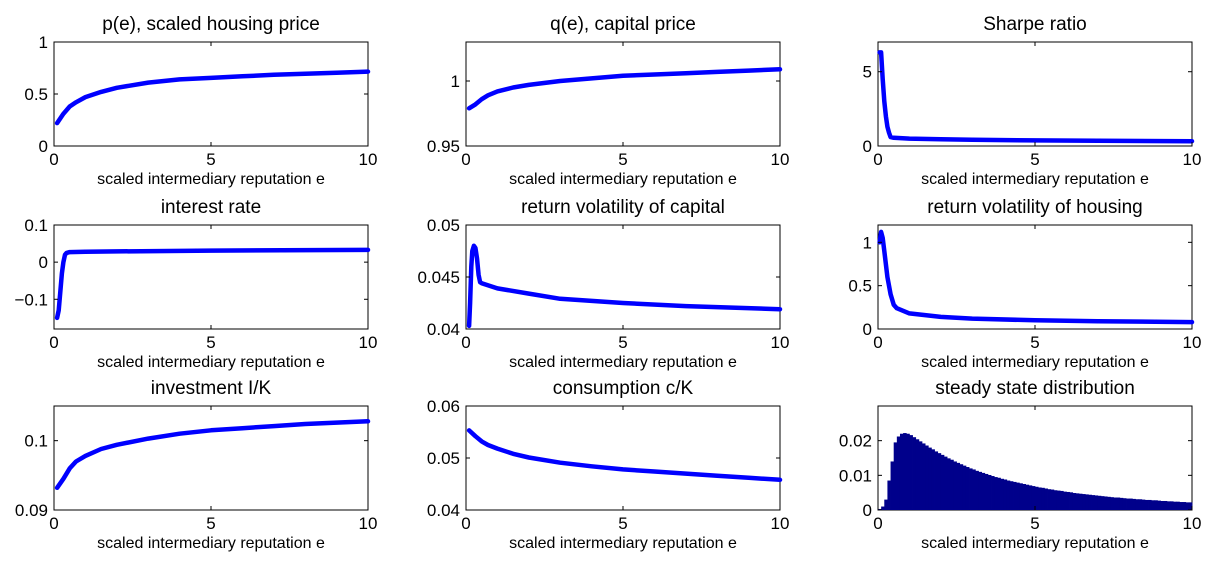  What do you see at coordinates (211, 24) in the screenshot?
I see `chart-title: p(e), scaled housing price` at bounding box center [211, 24].